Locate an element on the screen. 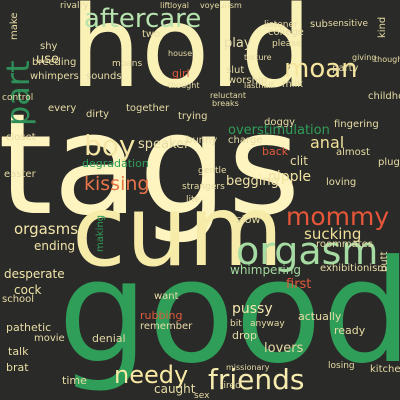 This screenshot has height=400, width=400. word-slow: slow is located at coordinates (248, 219).